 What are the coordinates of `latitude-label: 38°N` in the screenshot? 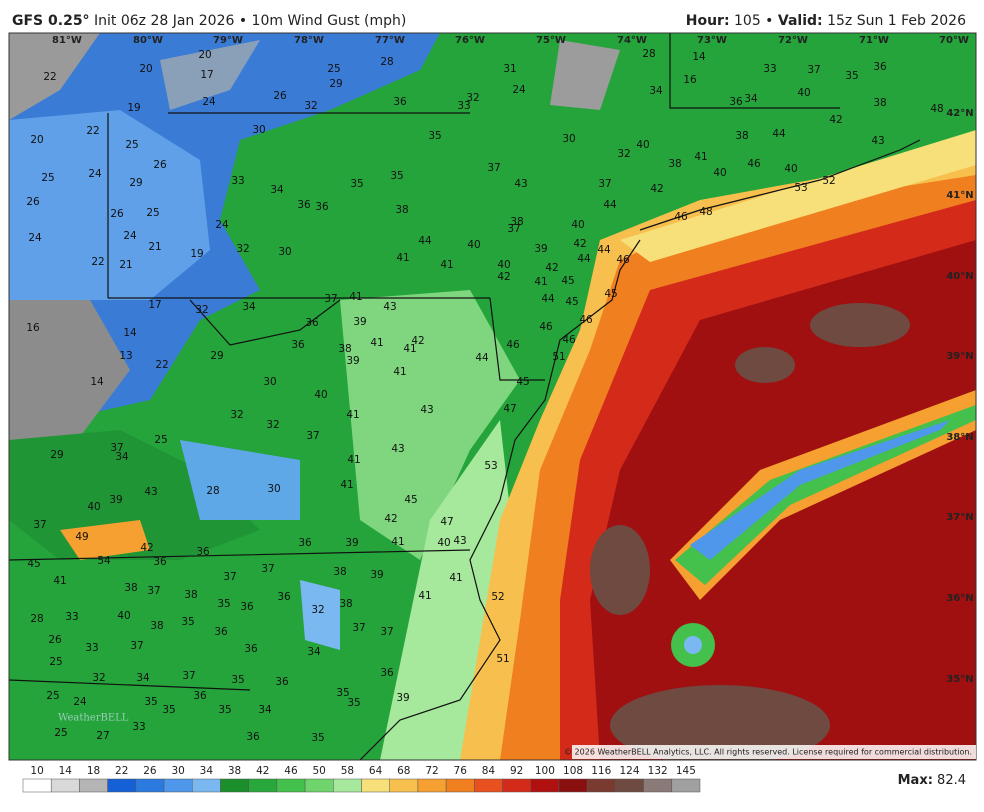 It's located at (959, 437).